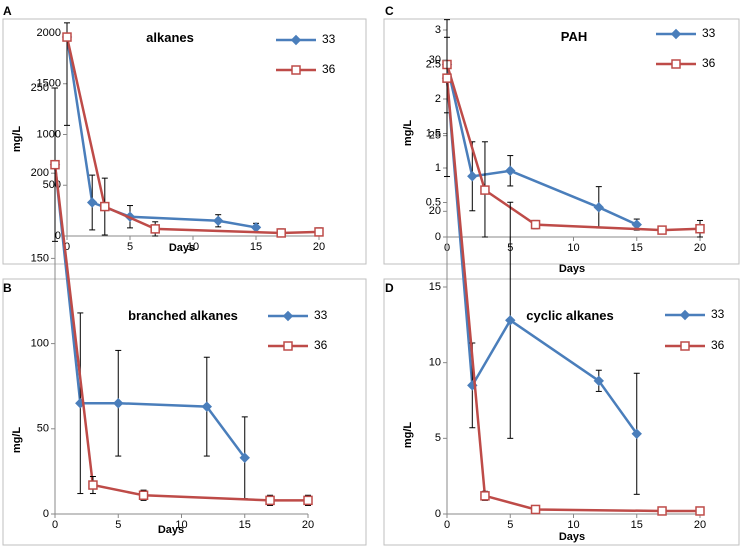  Describe the element at coordinates (7, 288) in the screenshot. I see `panel-letter: B` at that location.